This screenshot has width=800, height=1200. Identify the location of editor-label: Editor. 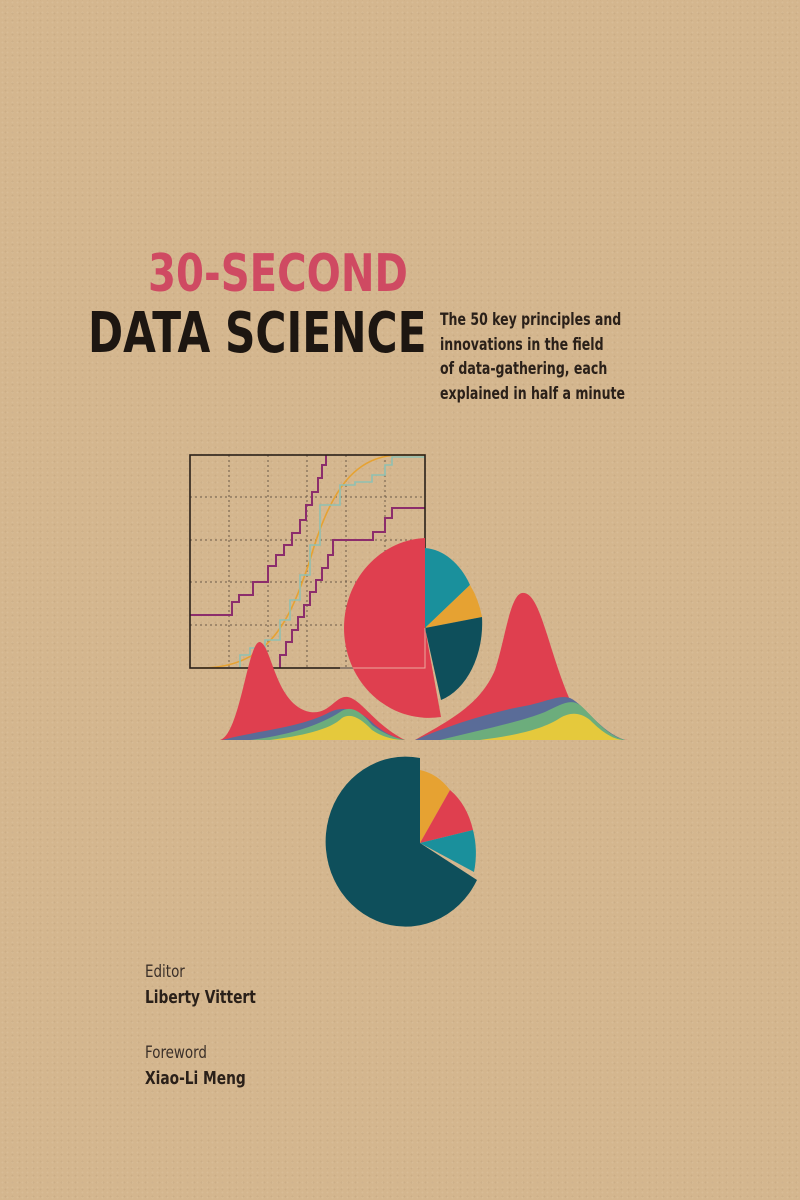
(165, 972).